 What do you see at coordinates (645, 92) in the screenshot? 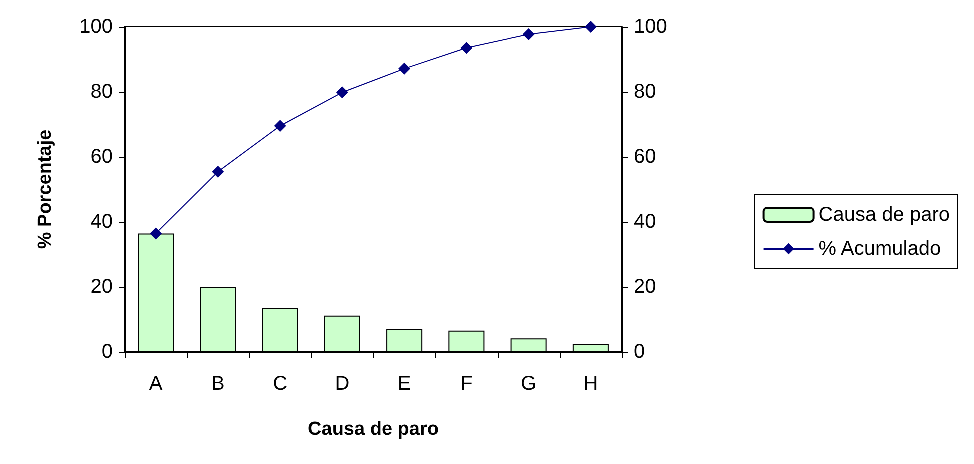
I see `y2-tick-label: 80` at bounding box center [645, 92].